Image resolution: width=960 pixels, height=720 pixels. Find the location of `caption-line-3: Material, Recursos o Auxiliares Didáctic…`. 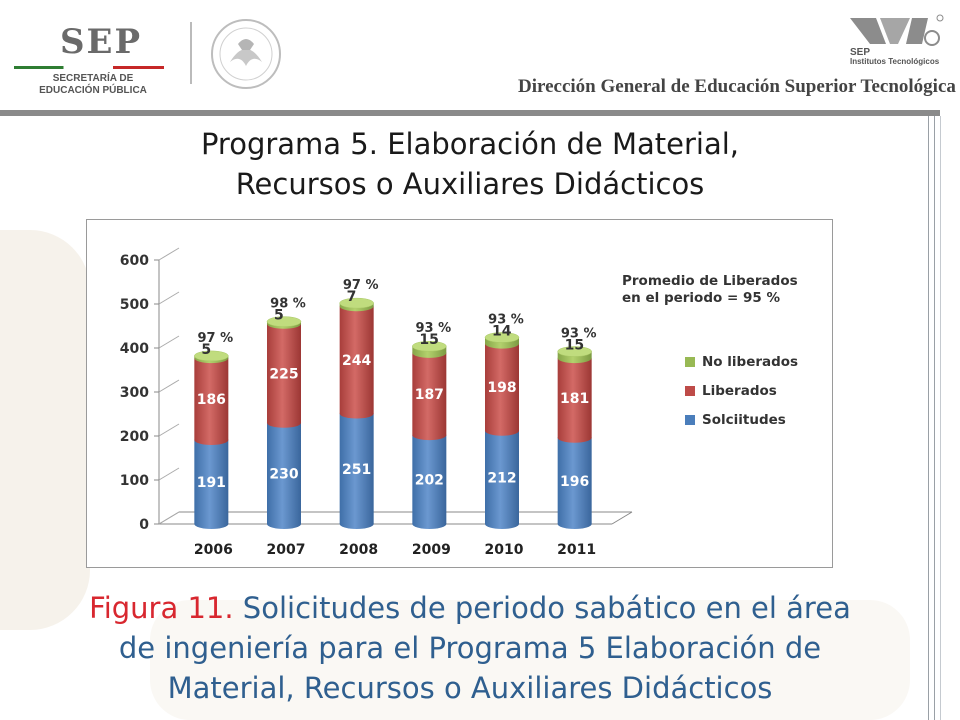

caption-line-3: Material, Recursos o Auxiliares Didáctic… is located at coordinates (470, 688).